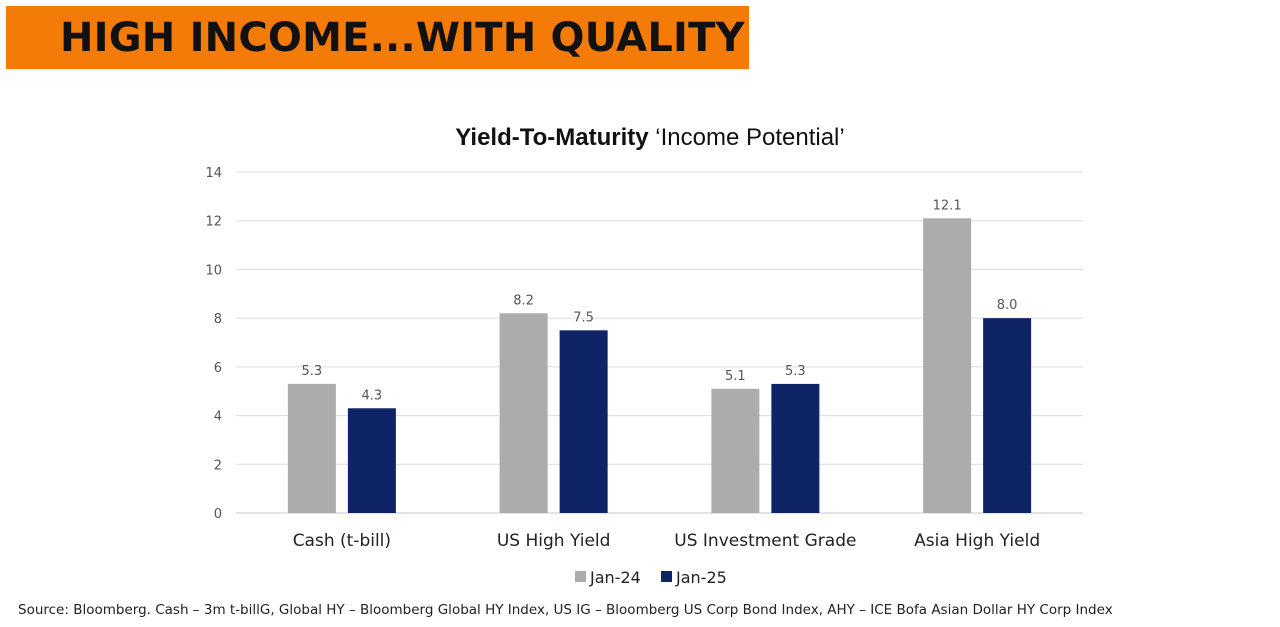  I want to click on page-title: HIGH INCOME...WITH QUALITY, so click(402, 37).